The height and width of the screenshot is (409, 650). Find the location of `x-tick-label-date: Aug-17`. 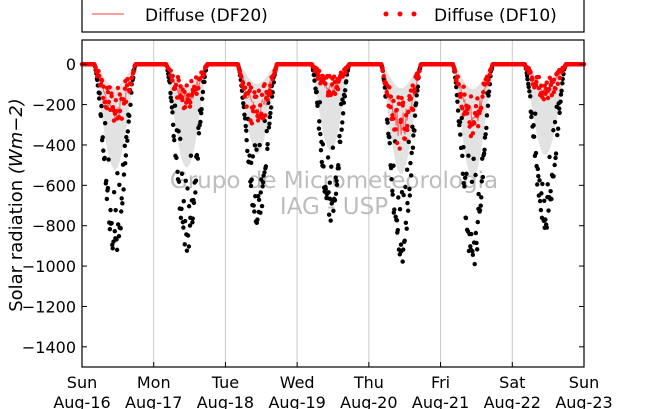

x-tick-label-date: Aug-17 is located at coordinates (153, 401).